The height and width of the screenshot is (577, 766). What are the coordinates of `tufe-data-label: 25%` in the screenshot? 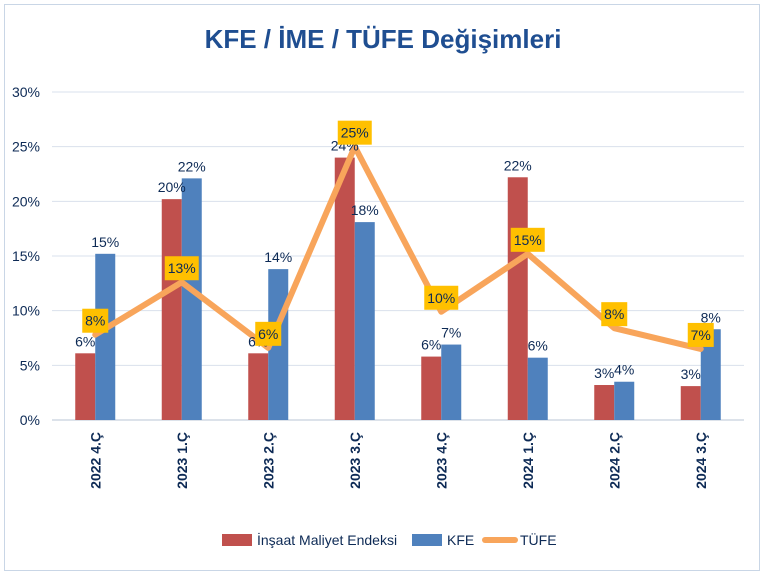 It's located at (355, 133).